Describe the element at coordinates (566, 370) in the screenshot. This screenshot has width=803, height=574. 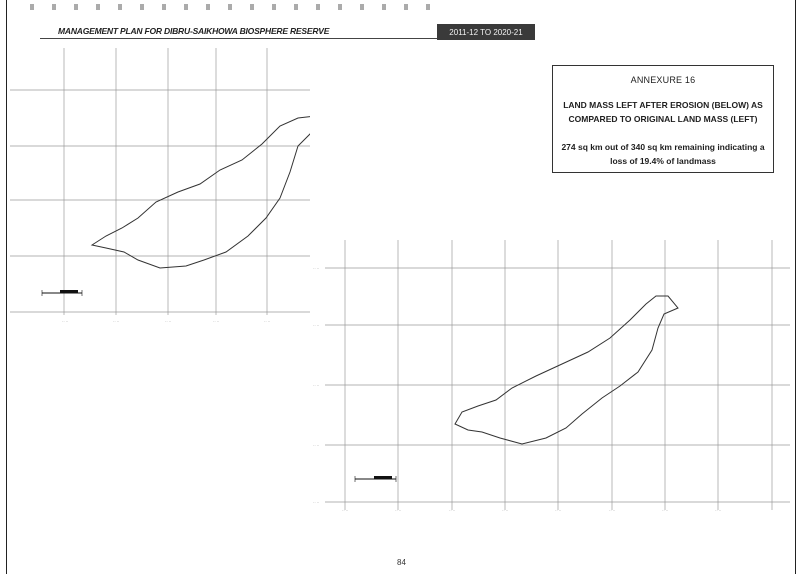
I see `eroded-landmass-outline` at that location.